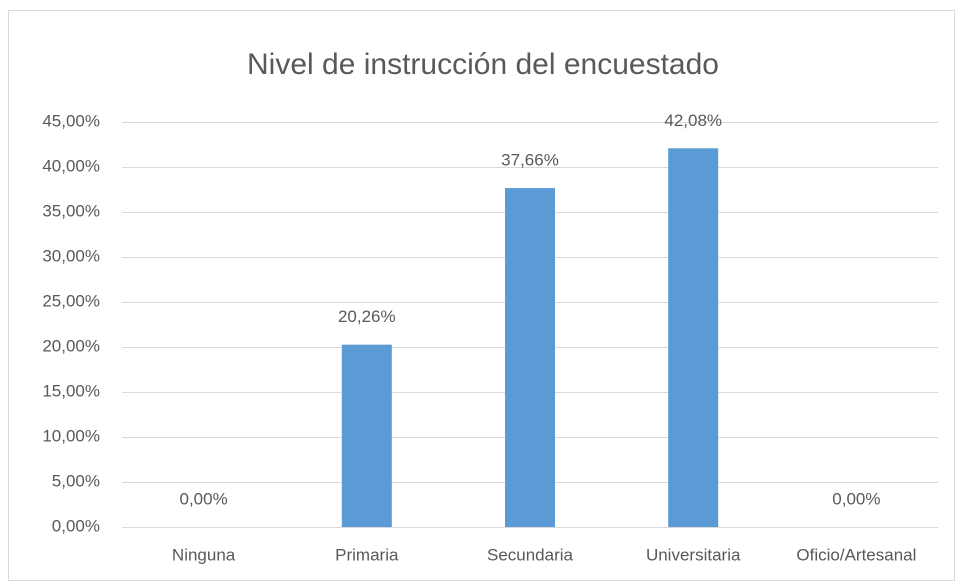  I want to click on x-tick-label: Secundaria, so click(530, 554).